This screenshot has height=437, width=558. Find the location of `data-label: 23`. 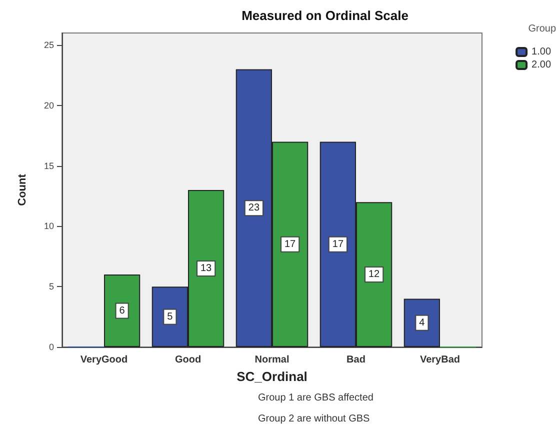

data-label: 23 is located at coordinates (254, 208).